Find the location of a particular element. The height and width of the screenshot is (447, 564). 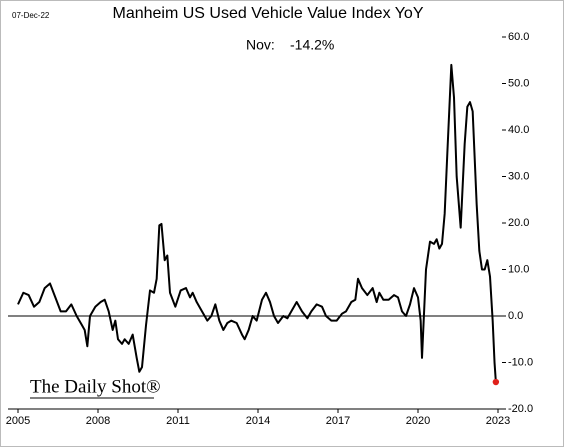

x-tick-label: 2020 is located at coordinates (418, 421).